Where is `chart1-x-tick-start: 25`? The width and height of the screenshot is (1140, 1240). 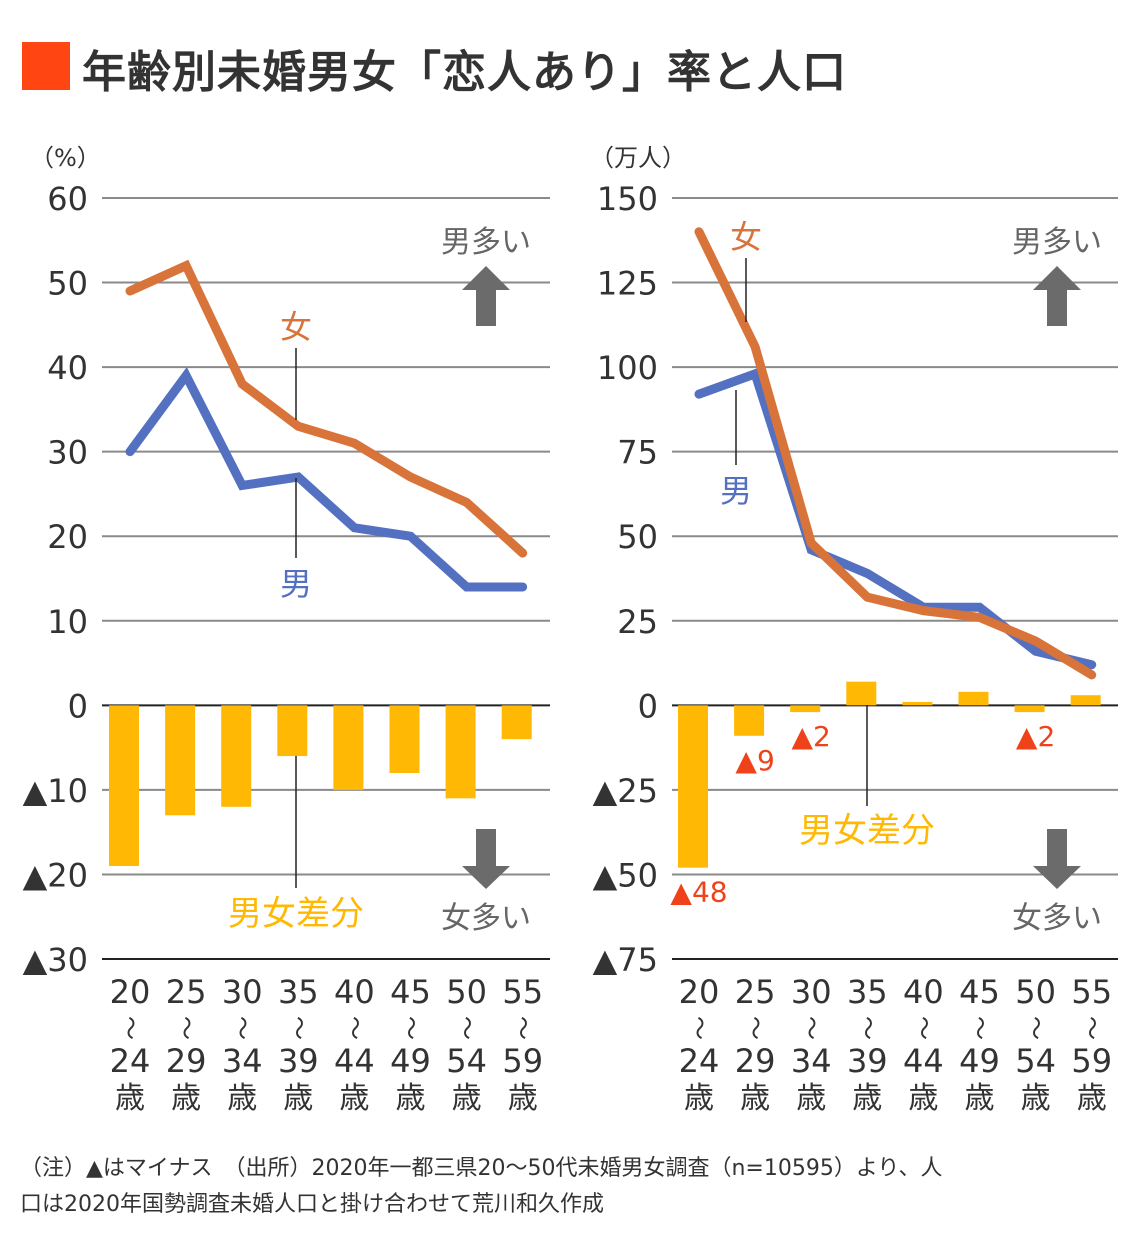
chart1-x-tick-start: 25 is located at coordinates (186, 992).